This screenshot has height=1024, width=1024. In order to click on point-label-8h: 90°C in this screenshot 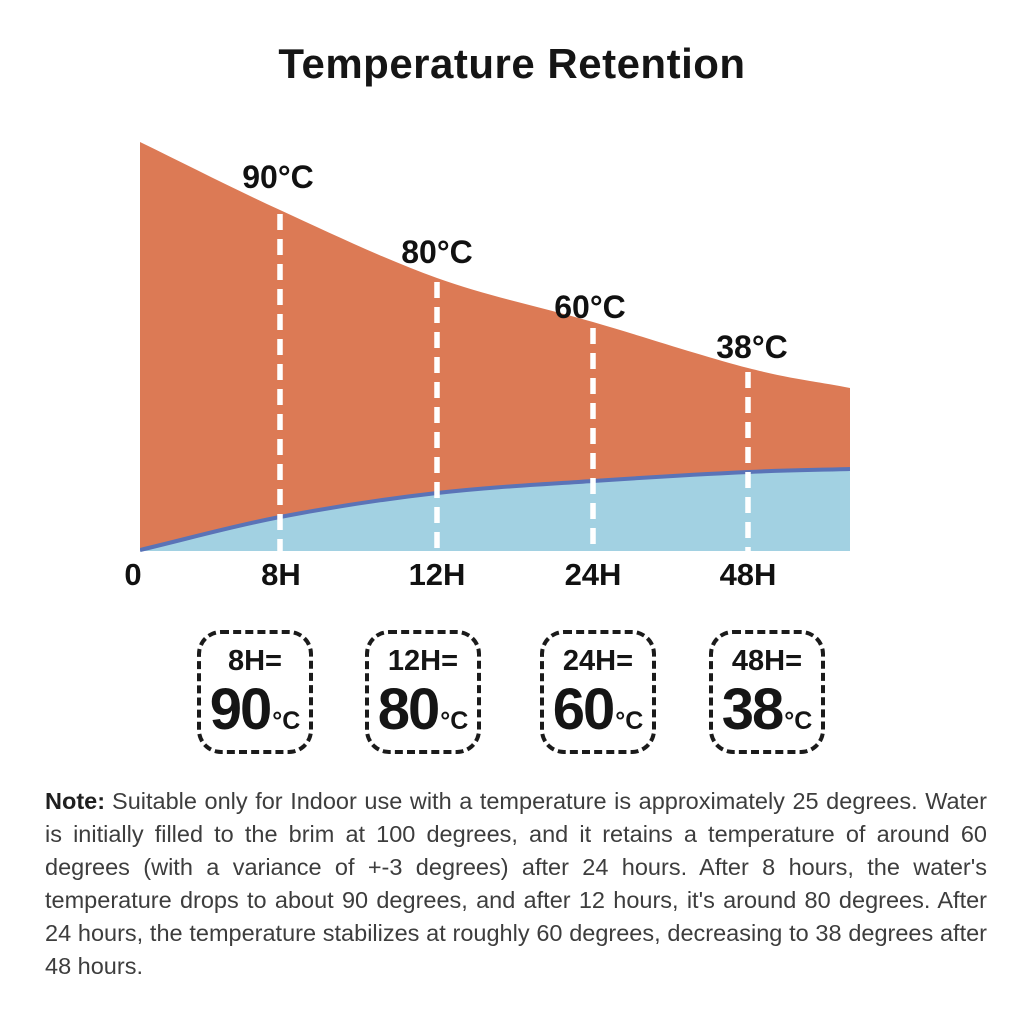, I will do `click(278, 177)`.